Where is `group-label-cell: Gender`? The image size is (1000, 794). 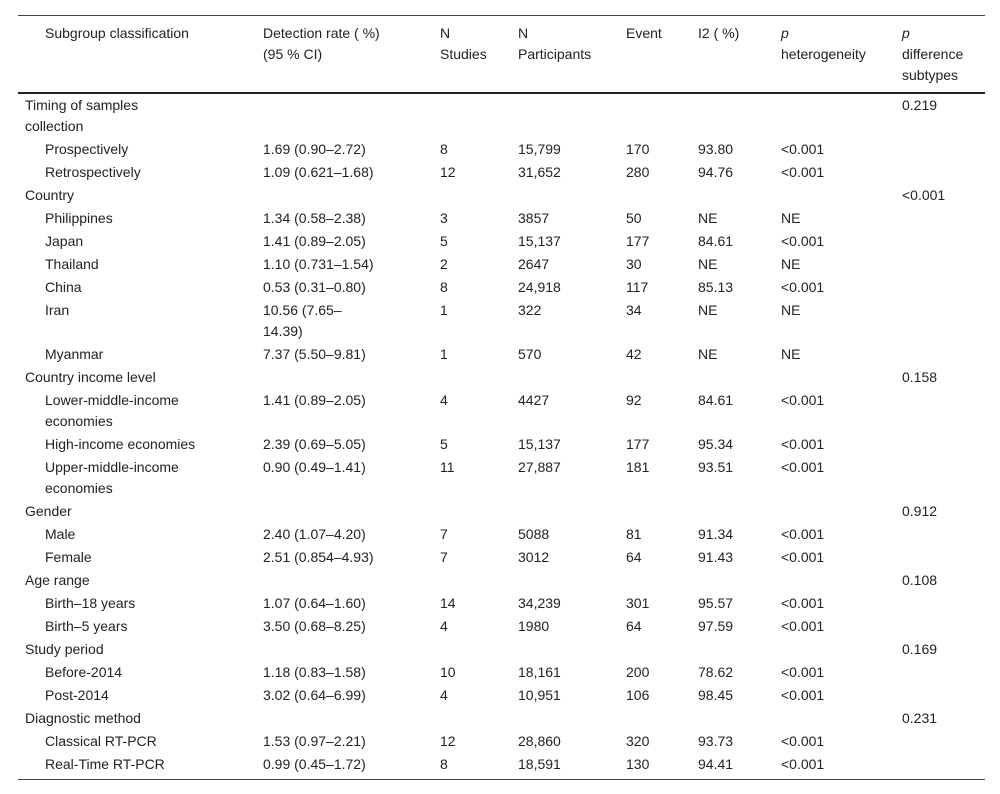
group-label-cell: Gender is located at coordinates (456, 511).